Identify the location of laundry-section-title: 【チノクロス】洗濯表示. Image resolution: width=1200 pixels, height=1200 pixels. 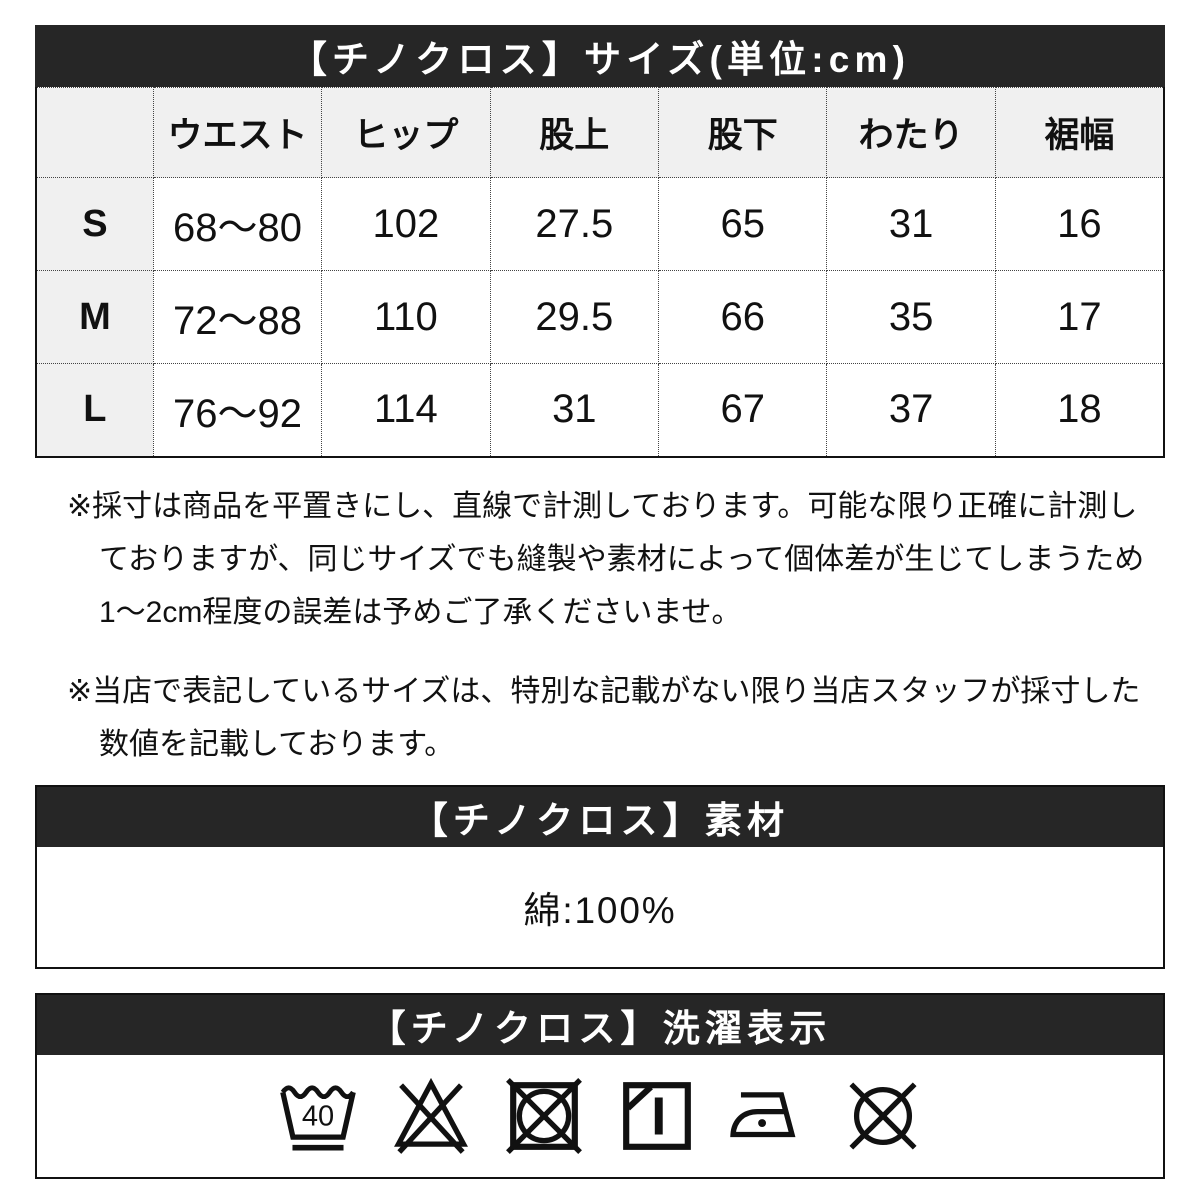
(600, 1028).